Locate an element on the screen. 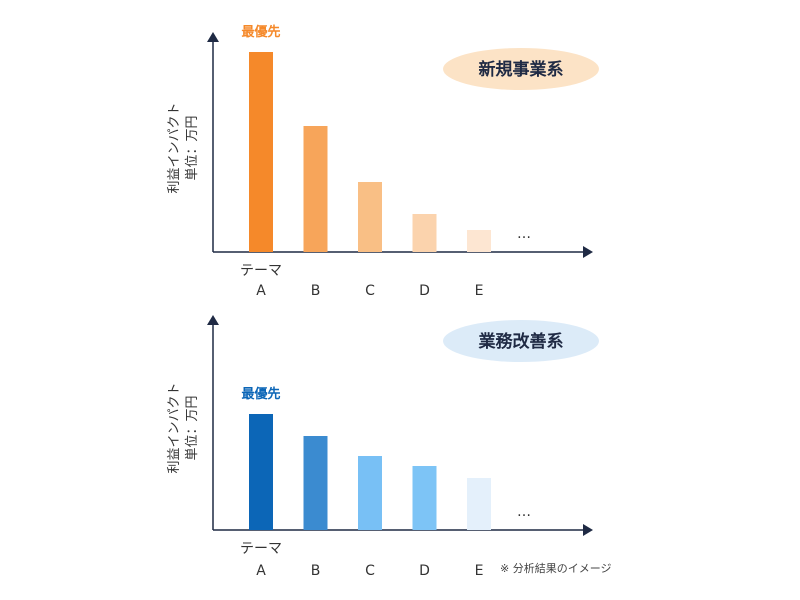 The height and width of the screenshot is (600, 800). category-badge-label: 新規事業系 is located at coordinates (521, 69).